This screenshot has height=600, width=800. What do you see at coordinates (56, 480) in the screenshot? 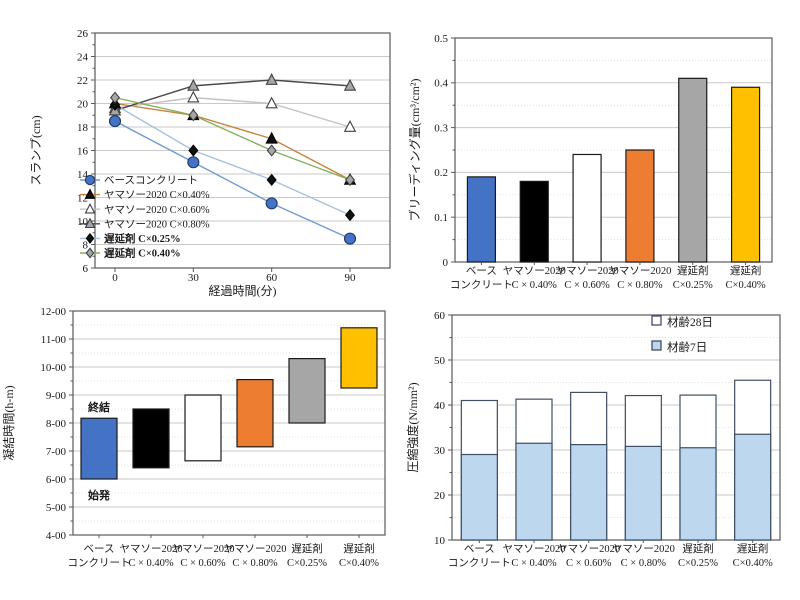
I see `y-tick-label: 6-00` at bounding box center [56, 480].